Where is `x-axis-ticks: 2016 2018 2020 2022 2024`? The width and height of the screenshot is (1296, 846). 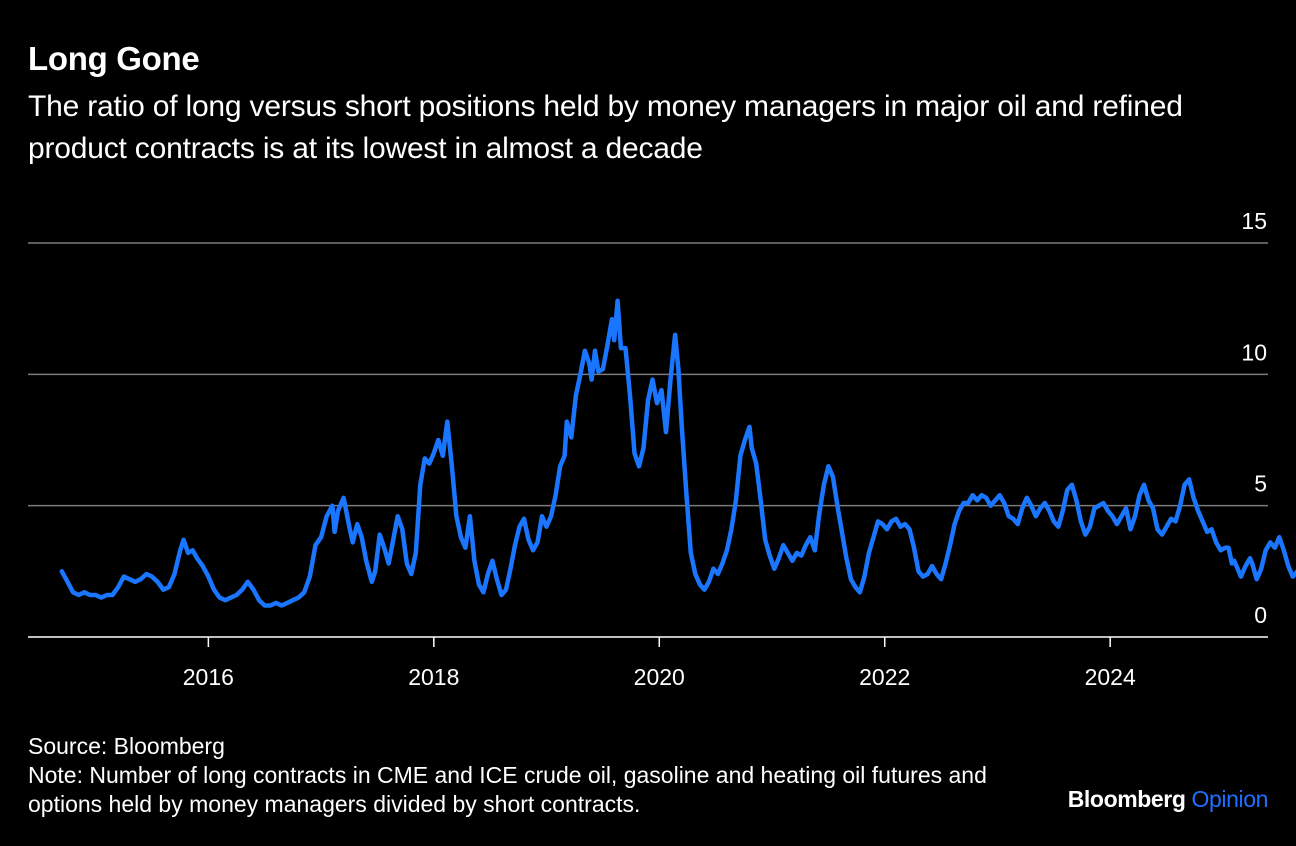
x-axis-ticks: 2016 2018 2020 2022 2024 is located at coordinates (659, 663).